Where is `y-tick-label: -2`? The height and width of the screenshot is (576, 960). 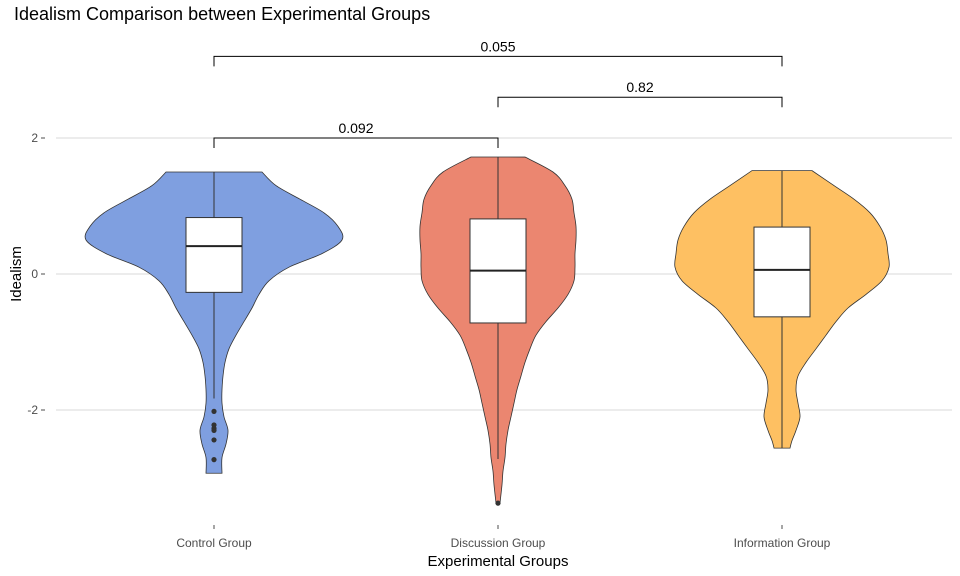 y-tick-label: -2 is located at coordinates (32, 410).